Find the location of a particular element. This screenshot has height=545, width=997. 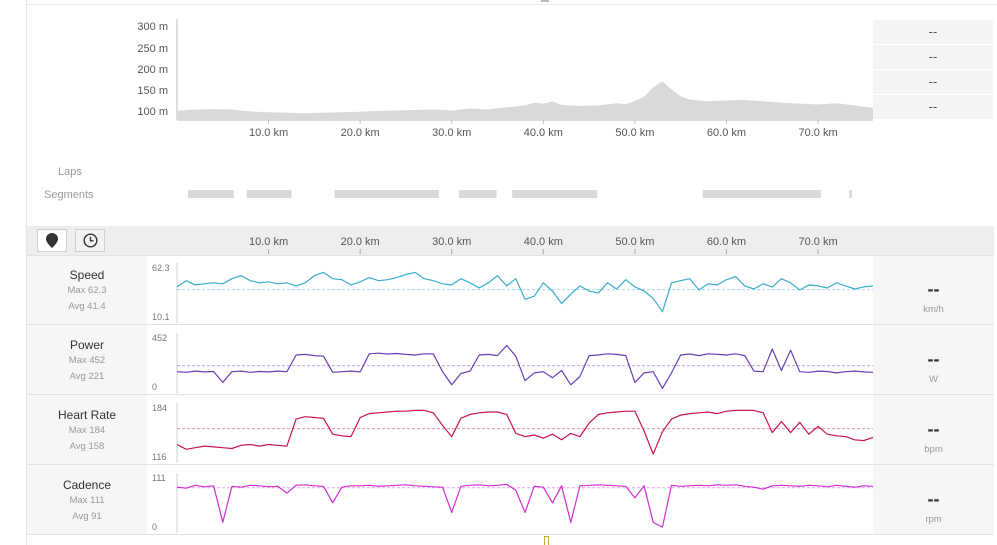

metric-avg: Avg 221 is located at coordinates (87, 376).